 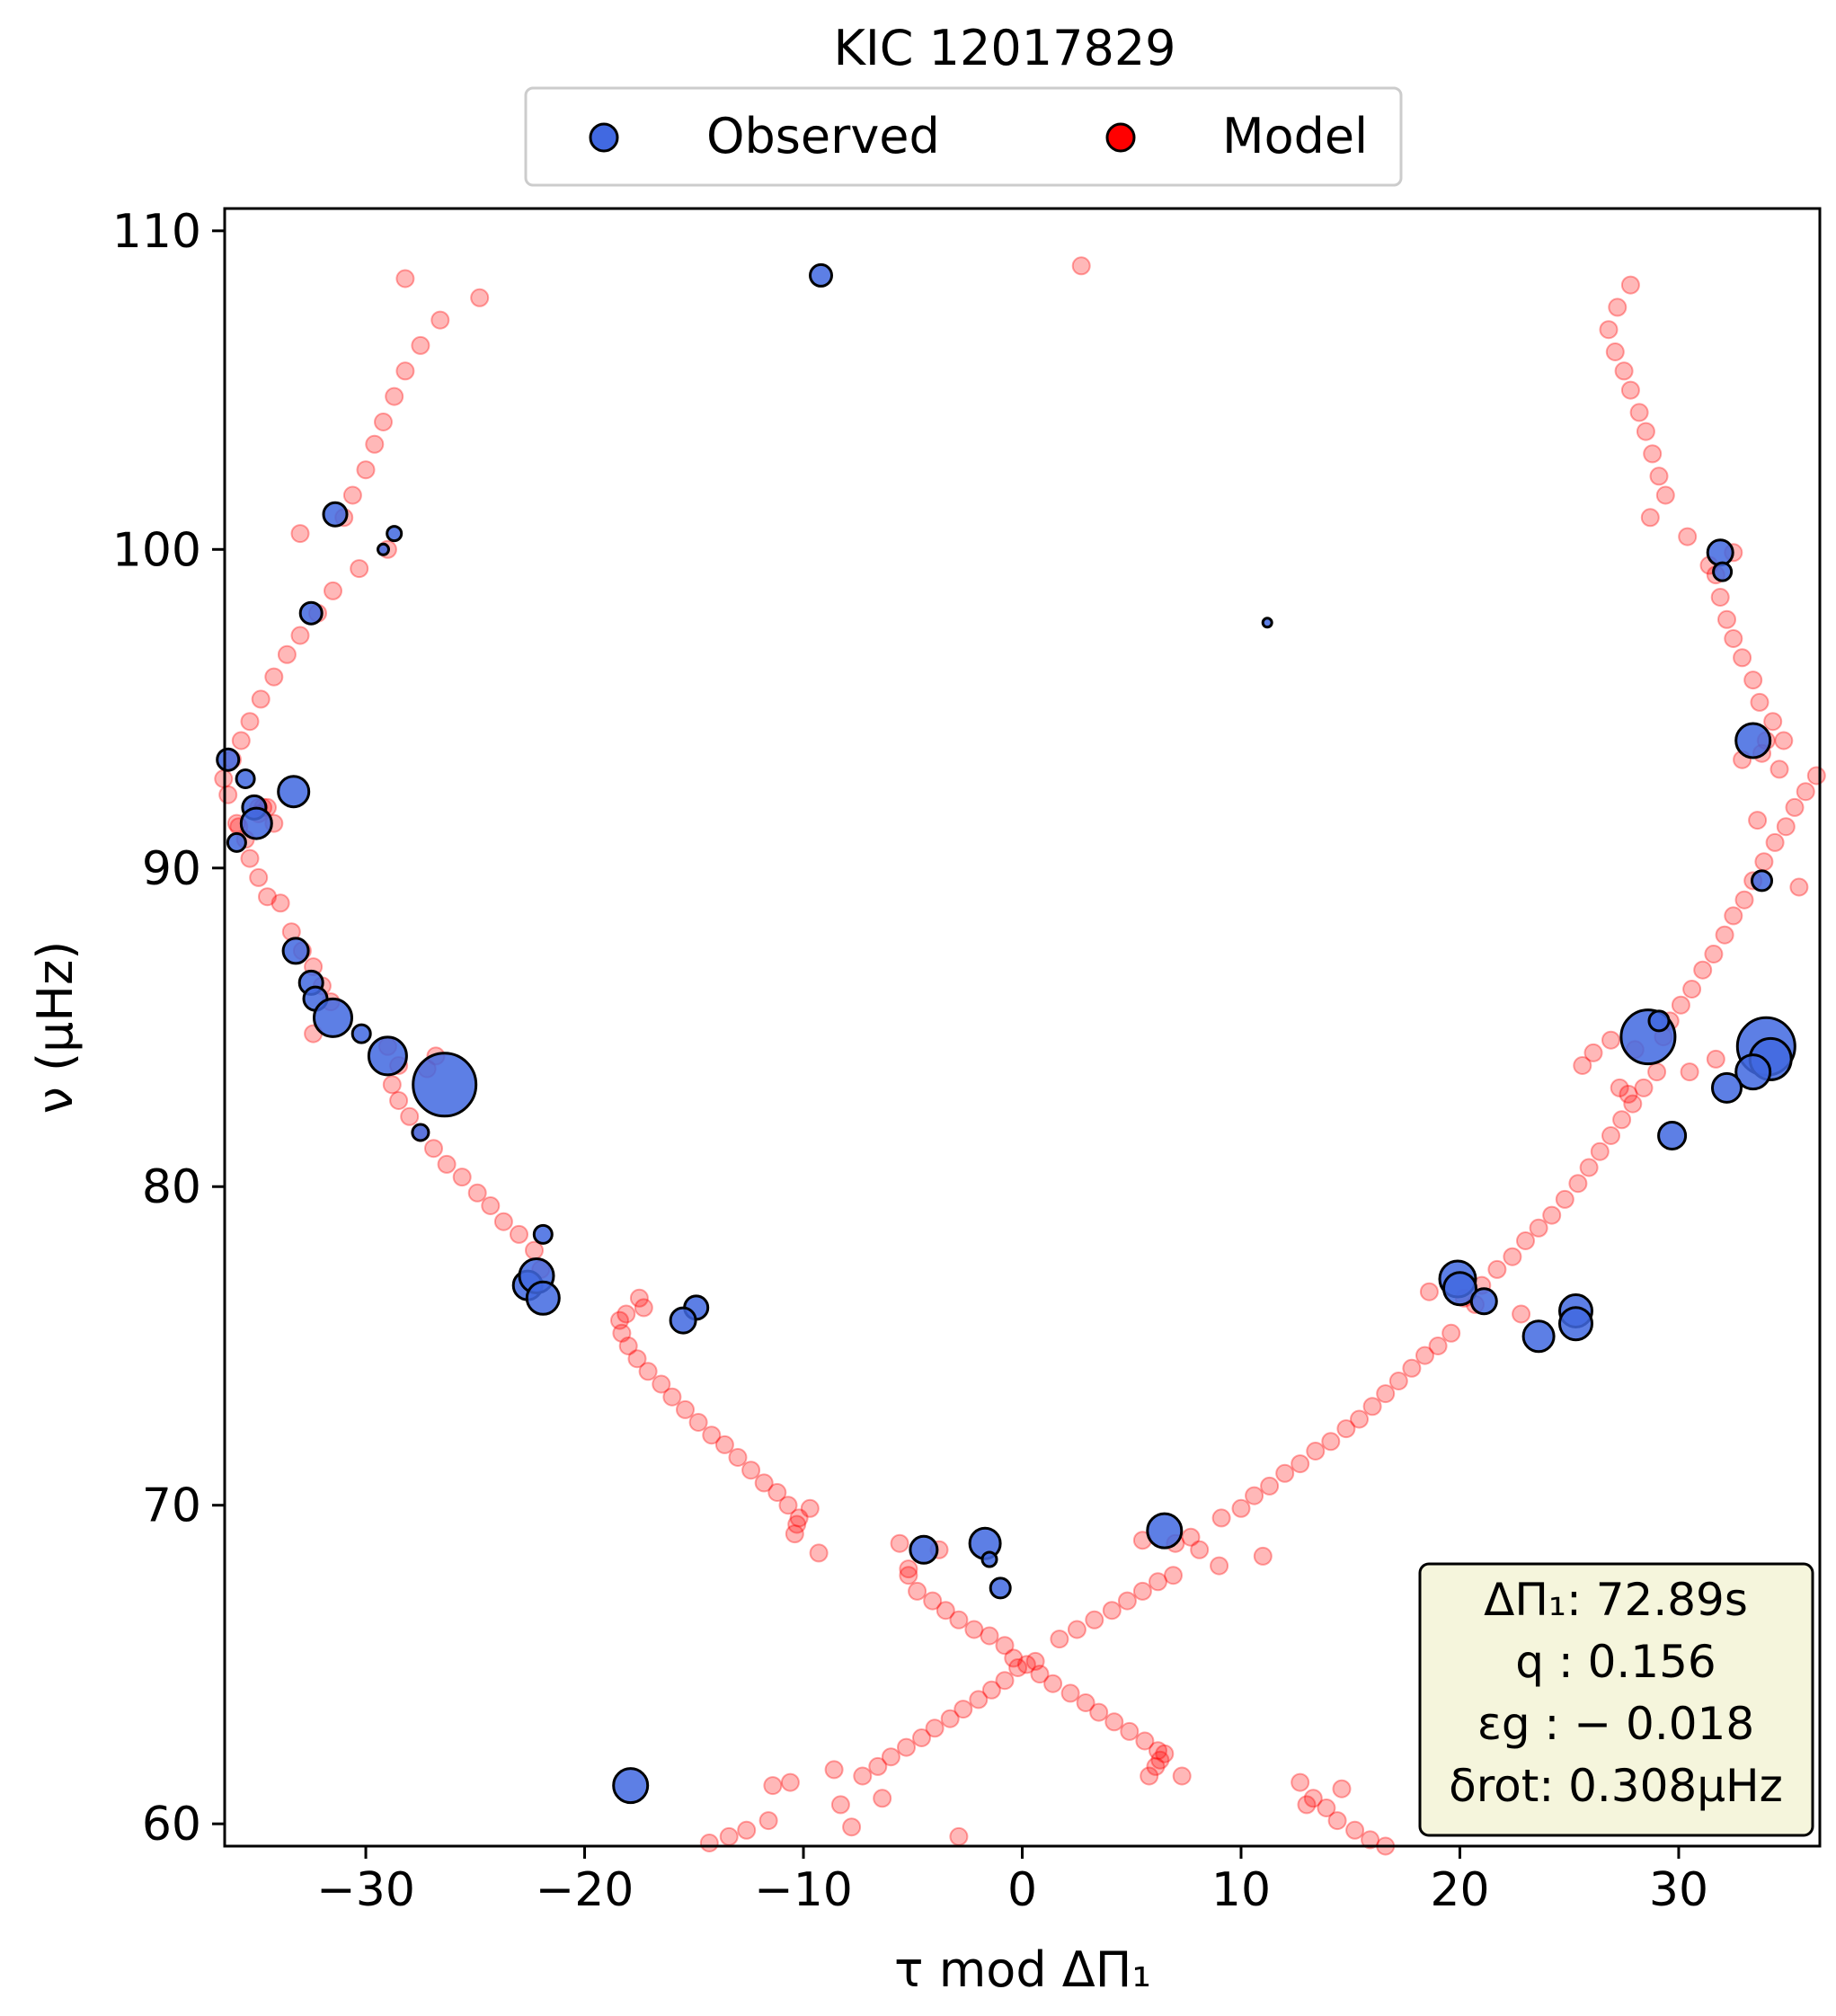 I want to click on legend: Observed Model, so click(x=963, y=136).